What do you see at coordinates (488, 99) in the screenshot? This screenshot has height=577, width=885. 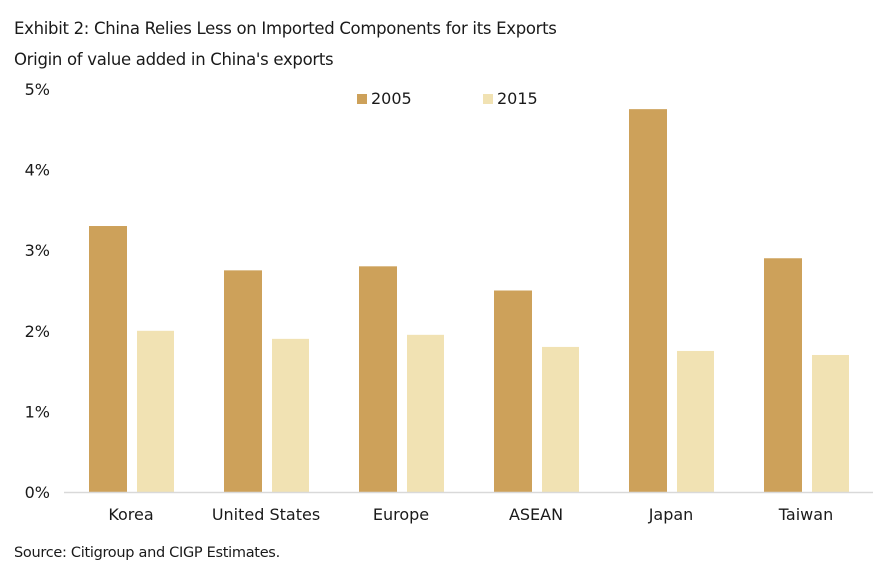 I see `legend-swatch-2015` at bounding box center [488, 99].